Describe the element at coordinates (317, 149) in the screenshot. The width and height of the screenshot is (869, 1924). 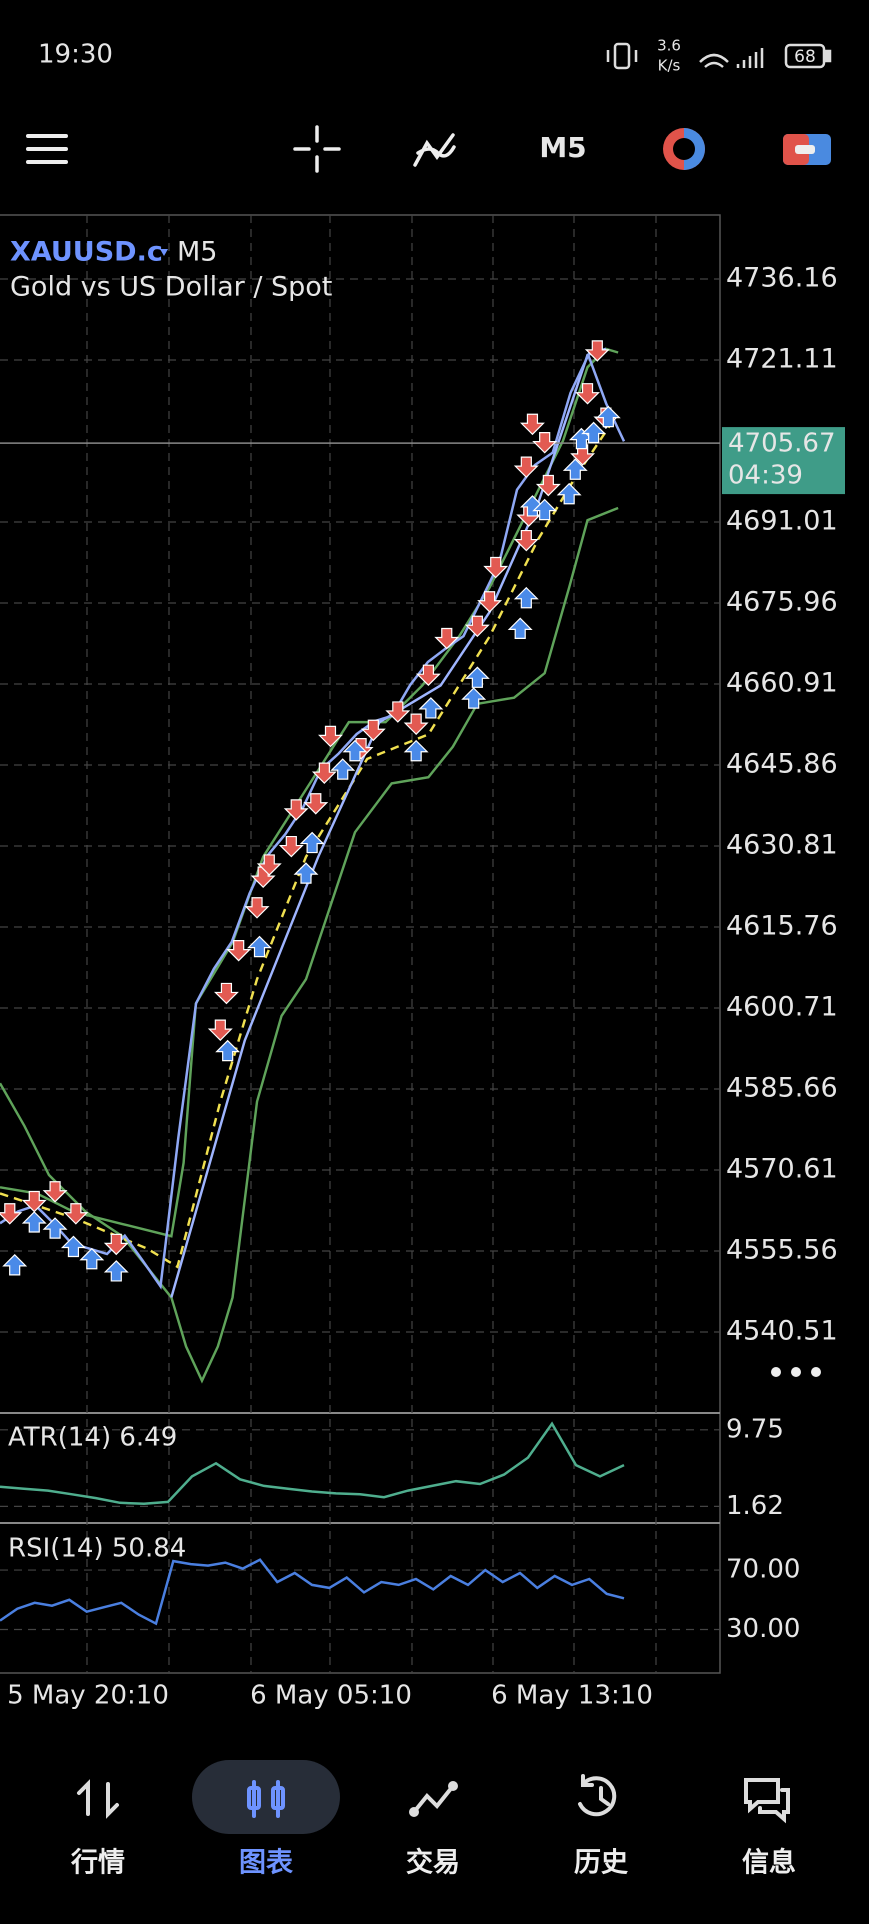
I see `crosshair-button` at that location.